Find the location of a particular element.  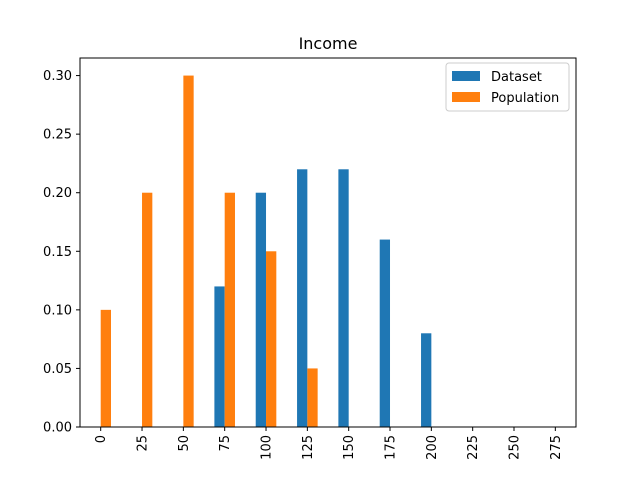

legend-swatch-dataset is located at coordinates (466, 76).